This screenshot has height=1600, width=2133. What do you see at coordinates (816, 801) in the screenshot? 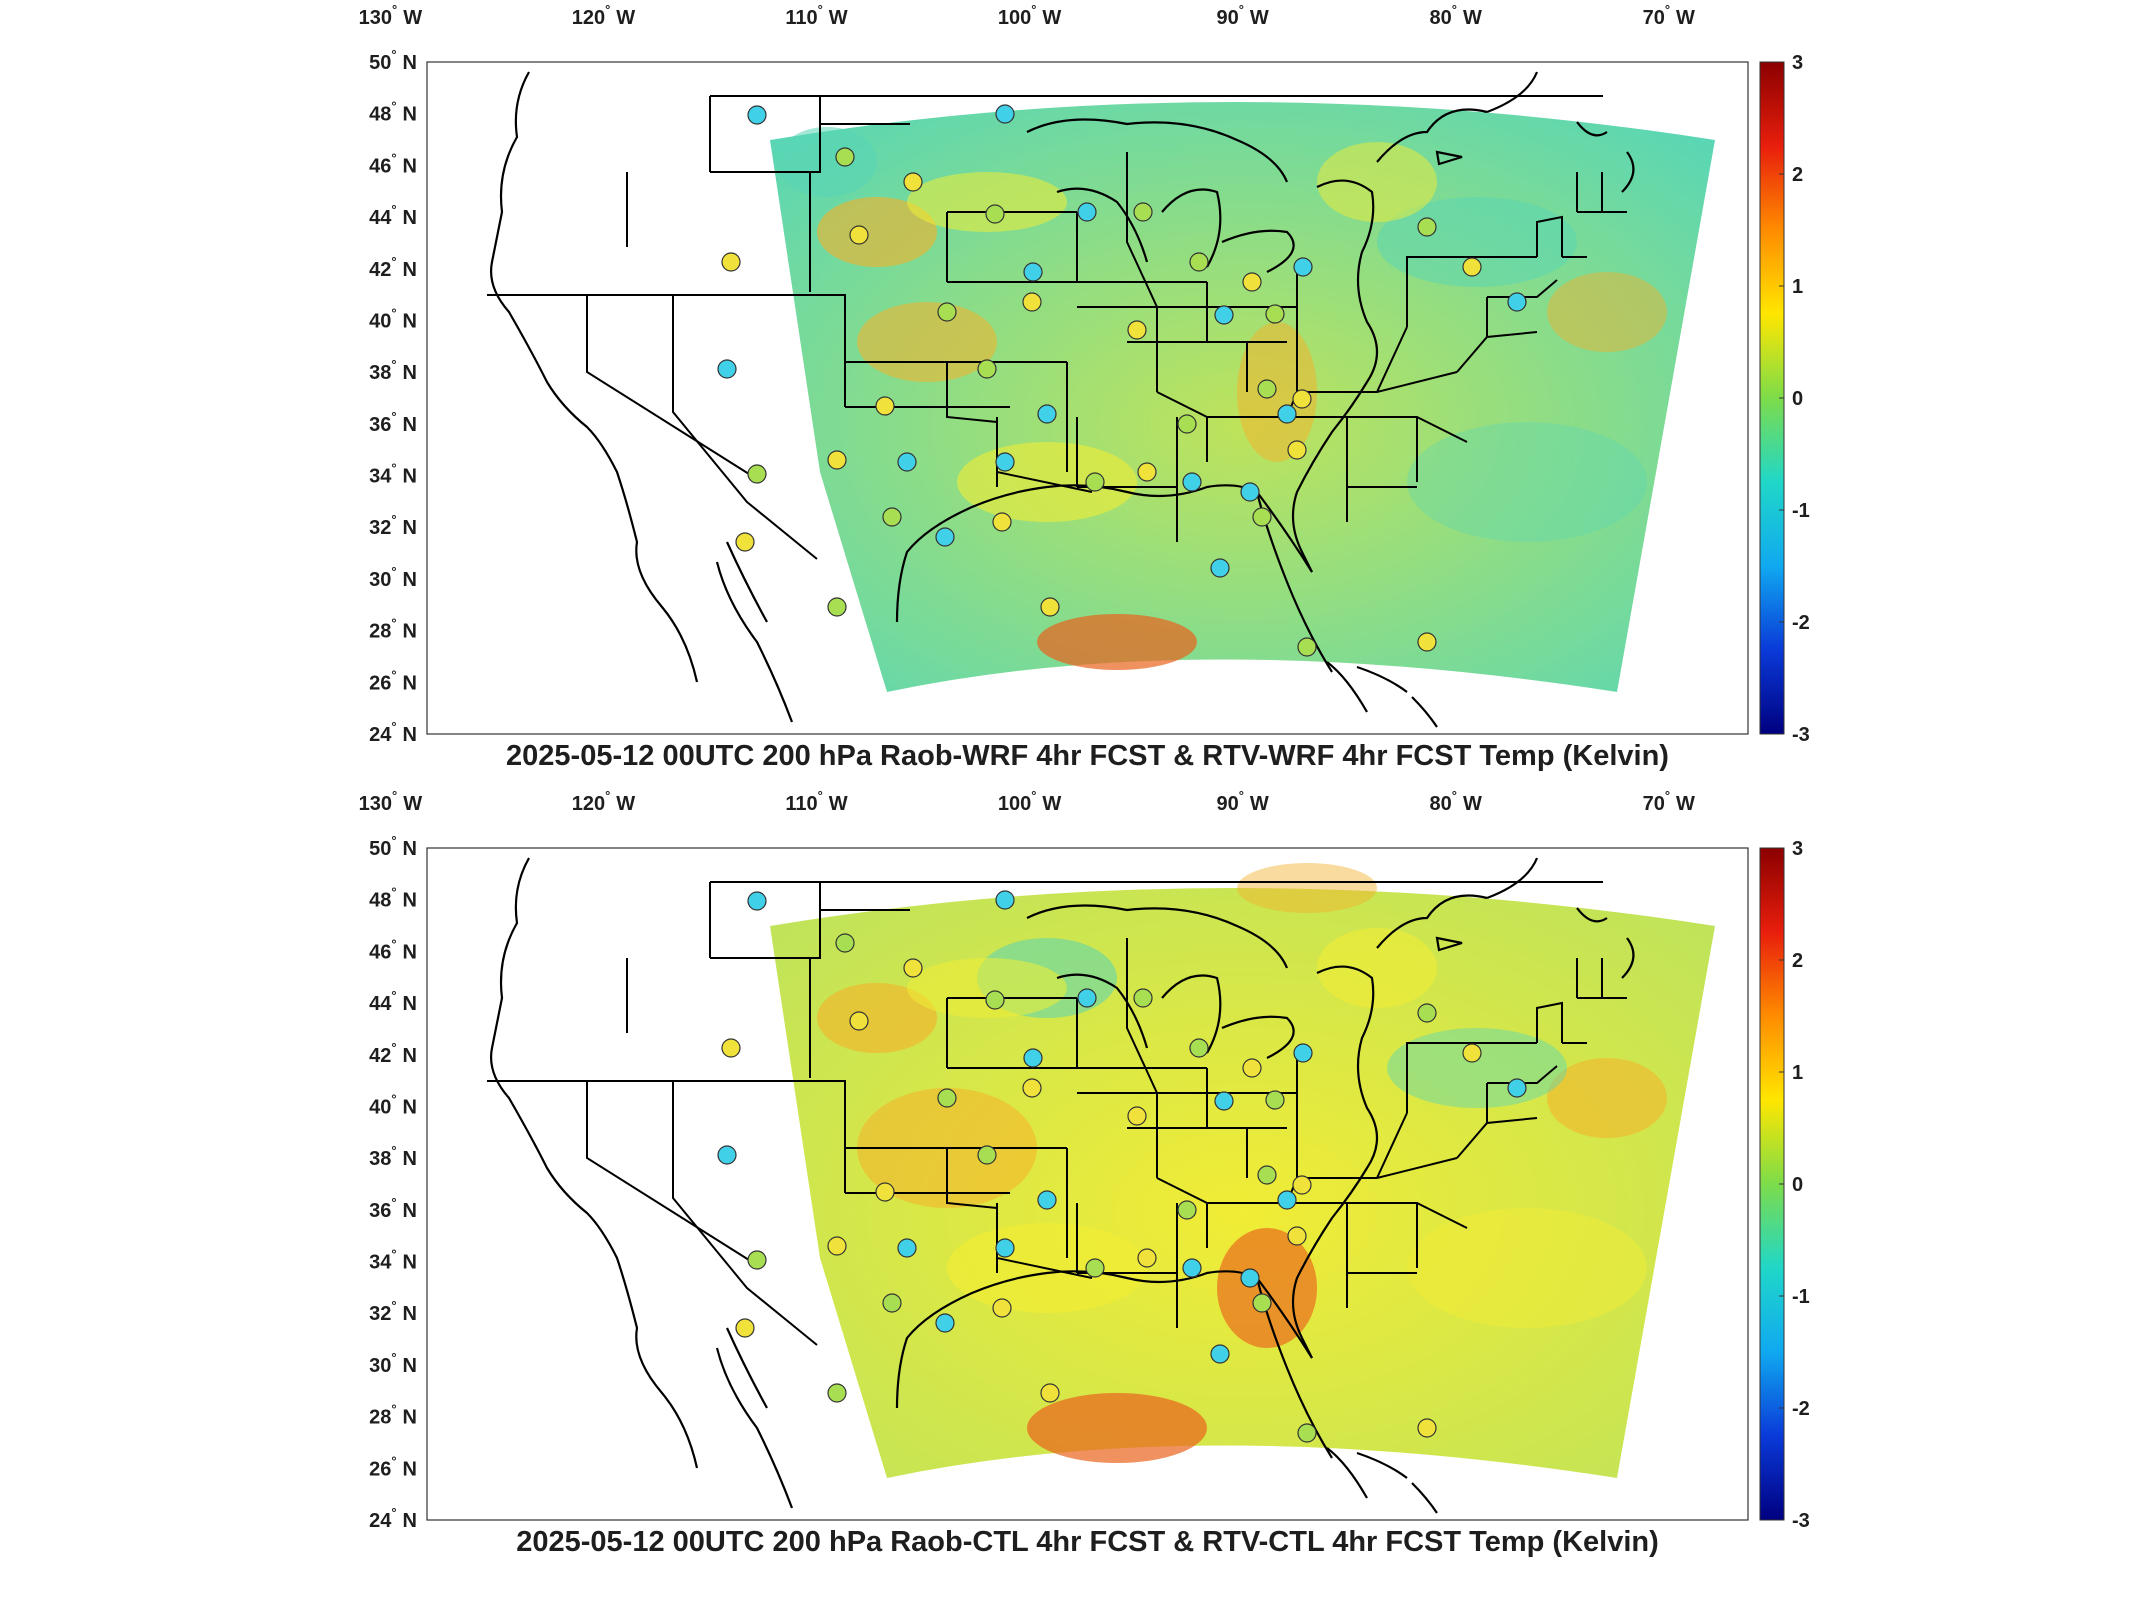
I see `lon-label: 110° W` at bounding box center [816, 801].